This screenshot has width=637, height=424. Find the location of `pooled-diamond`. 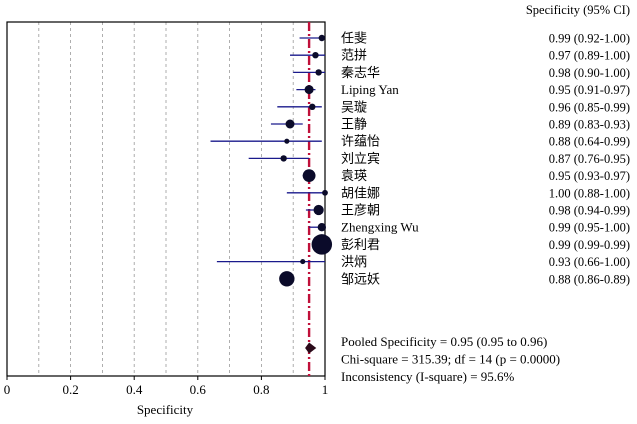

pooled-diamond is located at coordinates (311, 348).